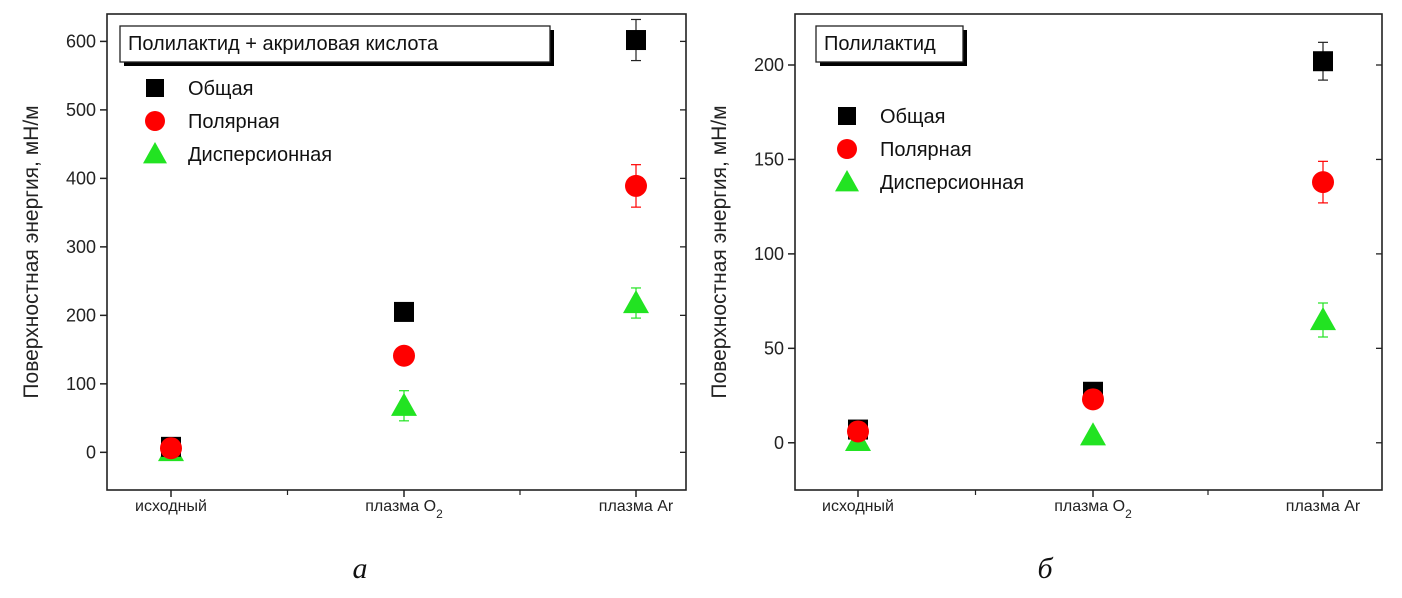 Image resolution: width=1402 pixels, height=598 pixels. What do you see at coordinates (880, 44) in the screenshot?
I see `panel-title: Полилактид` at bounding box center [880, 44].